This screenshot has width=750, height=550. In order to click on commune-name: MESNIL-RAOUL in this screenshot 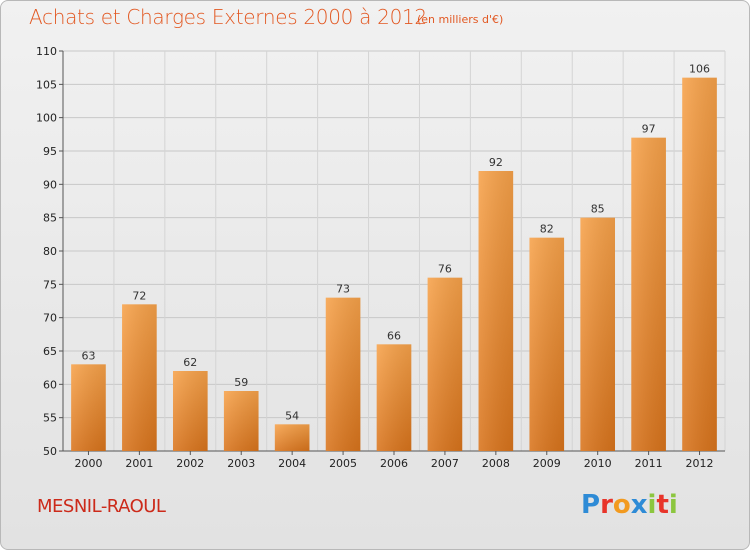, I will do `click(101, 506)`.